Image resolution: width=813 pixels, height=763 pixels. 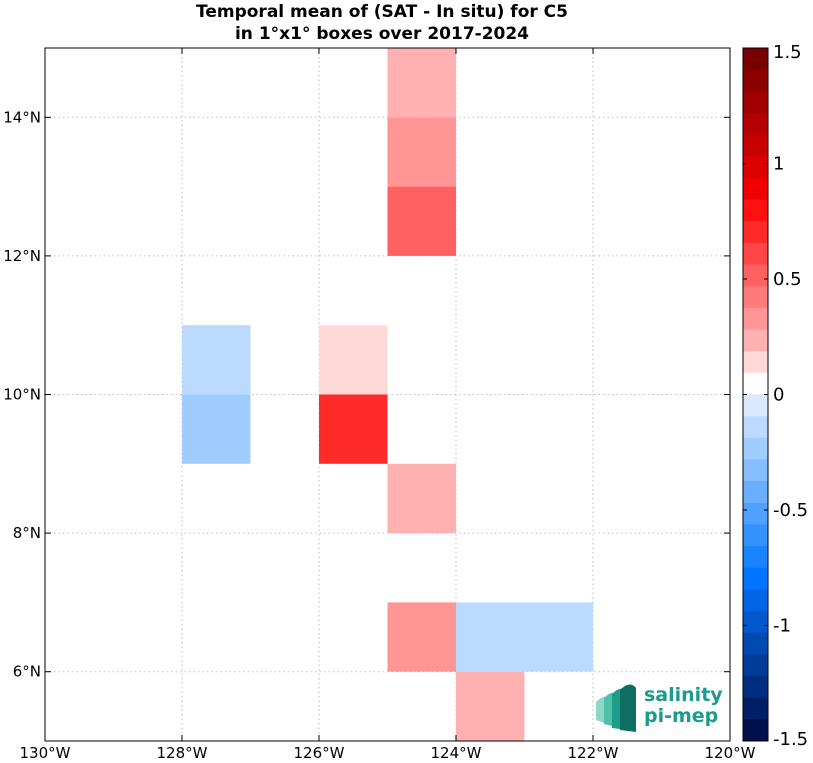 I want to click on colorbar-tick-label: 0, so click(x=778, y=395).